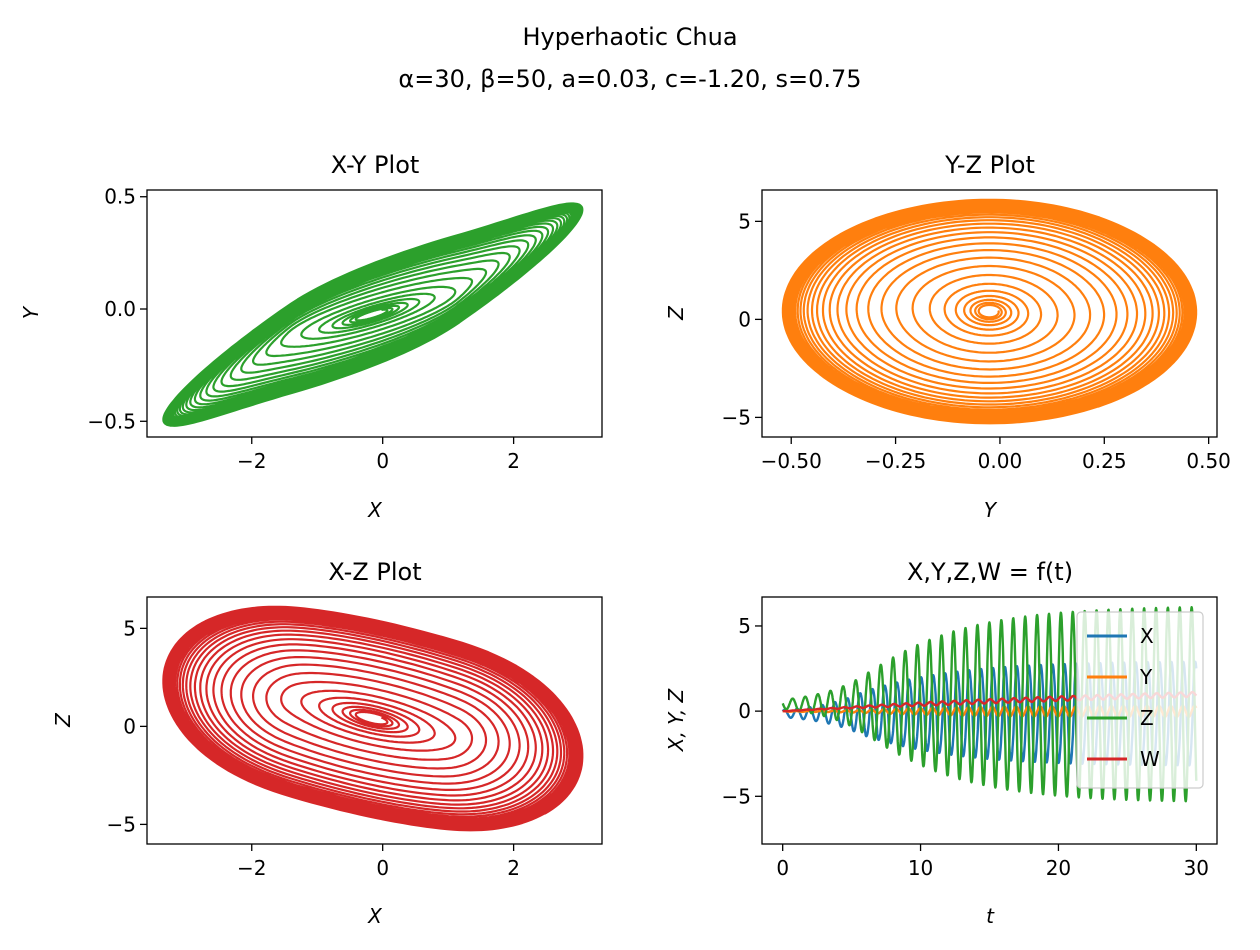 This screenshot has width=1260, height=950. Describe the element at coordinates (676, 313) in the screenshot. I see `panel-yz-ylabel: Z` at that location.